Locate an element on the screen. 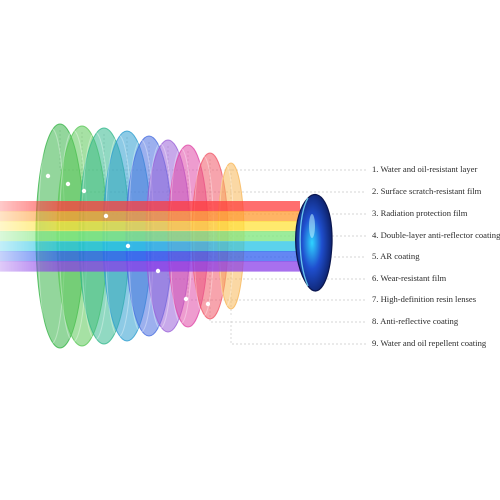  layer-label-3: 3. Radiation protection film is located at coordinates (419, 213).